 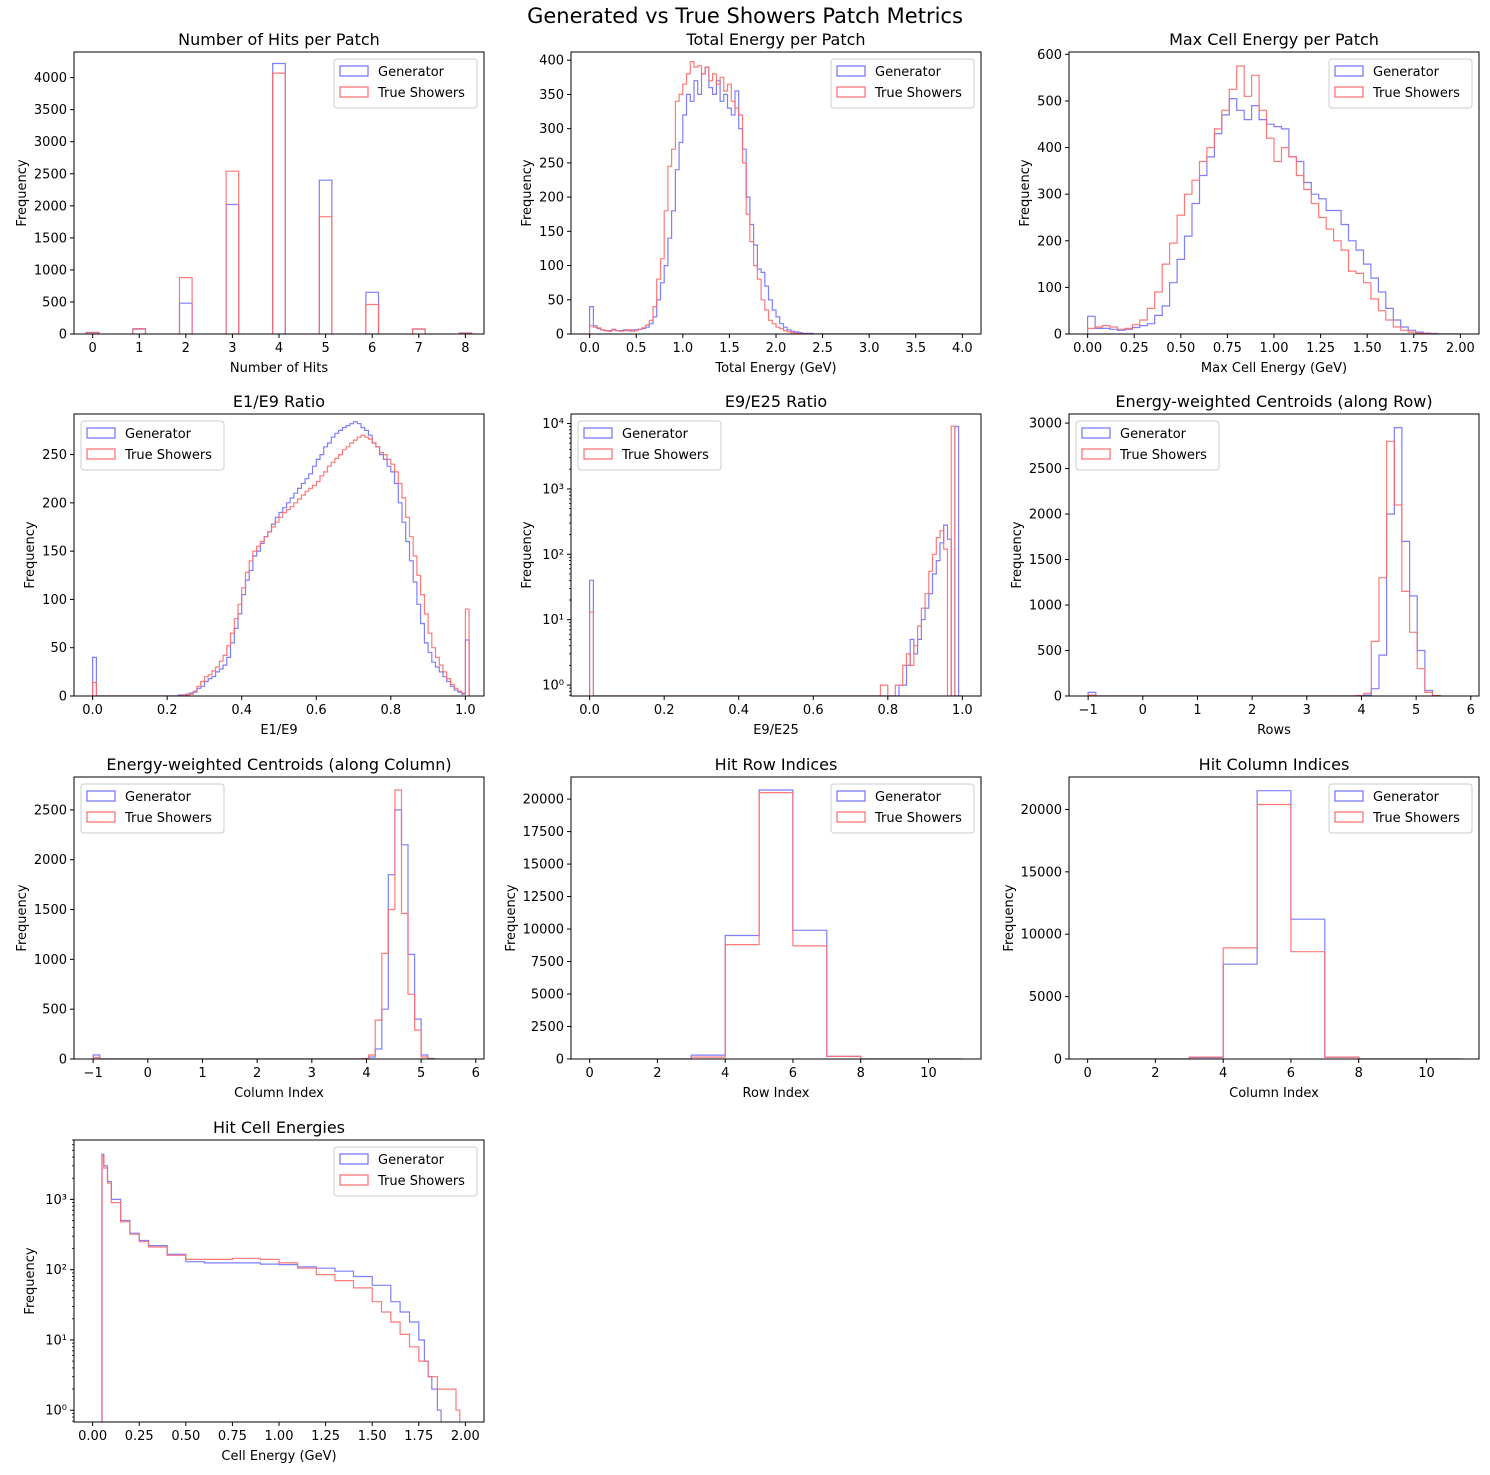 What do you see at coordinates (1049, 101) in the screenshot?
I see `y-tick-label: 500` at bounding box center [1049, 101].